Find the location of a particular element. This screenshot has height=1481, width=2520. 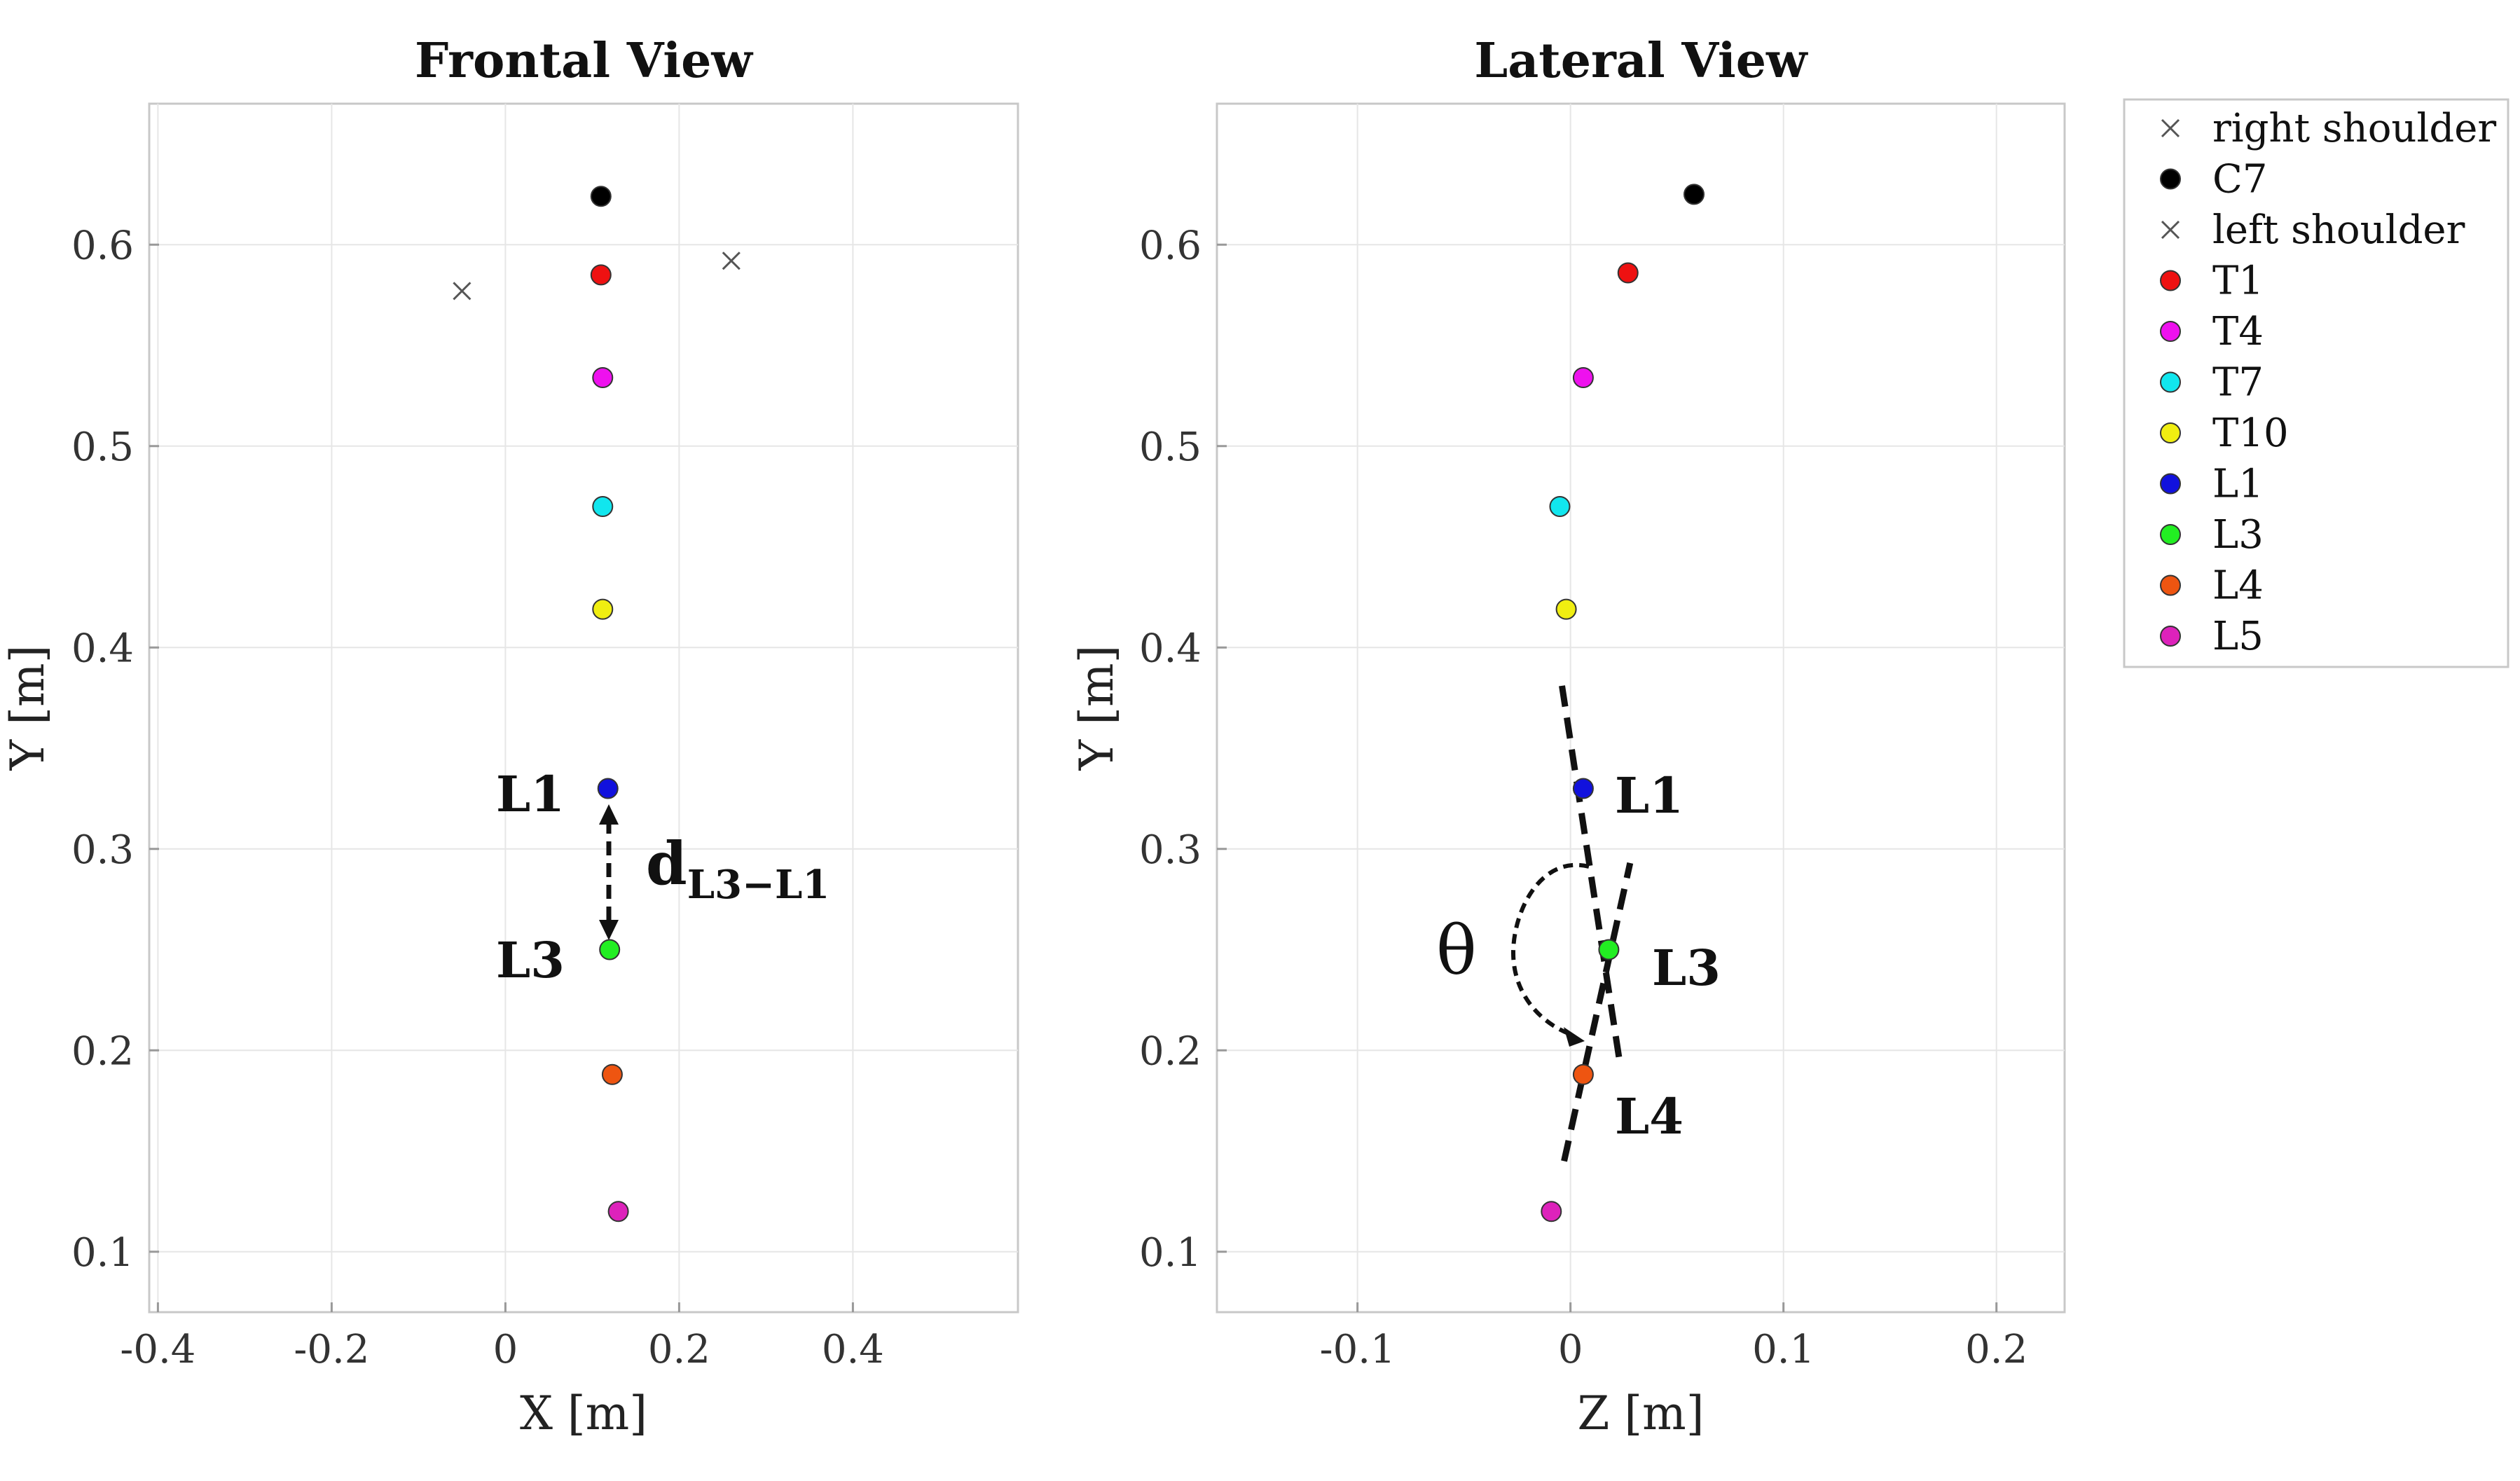

legend-marker-right-shoulder is located at coordinates (2170, 128).